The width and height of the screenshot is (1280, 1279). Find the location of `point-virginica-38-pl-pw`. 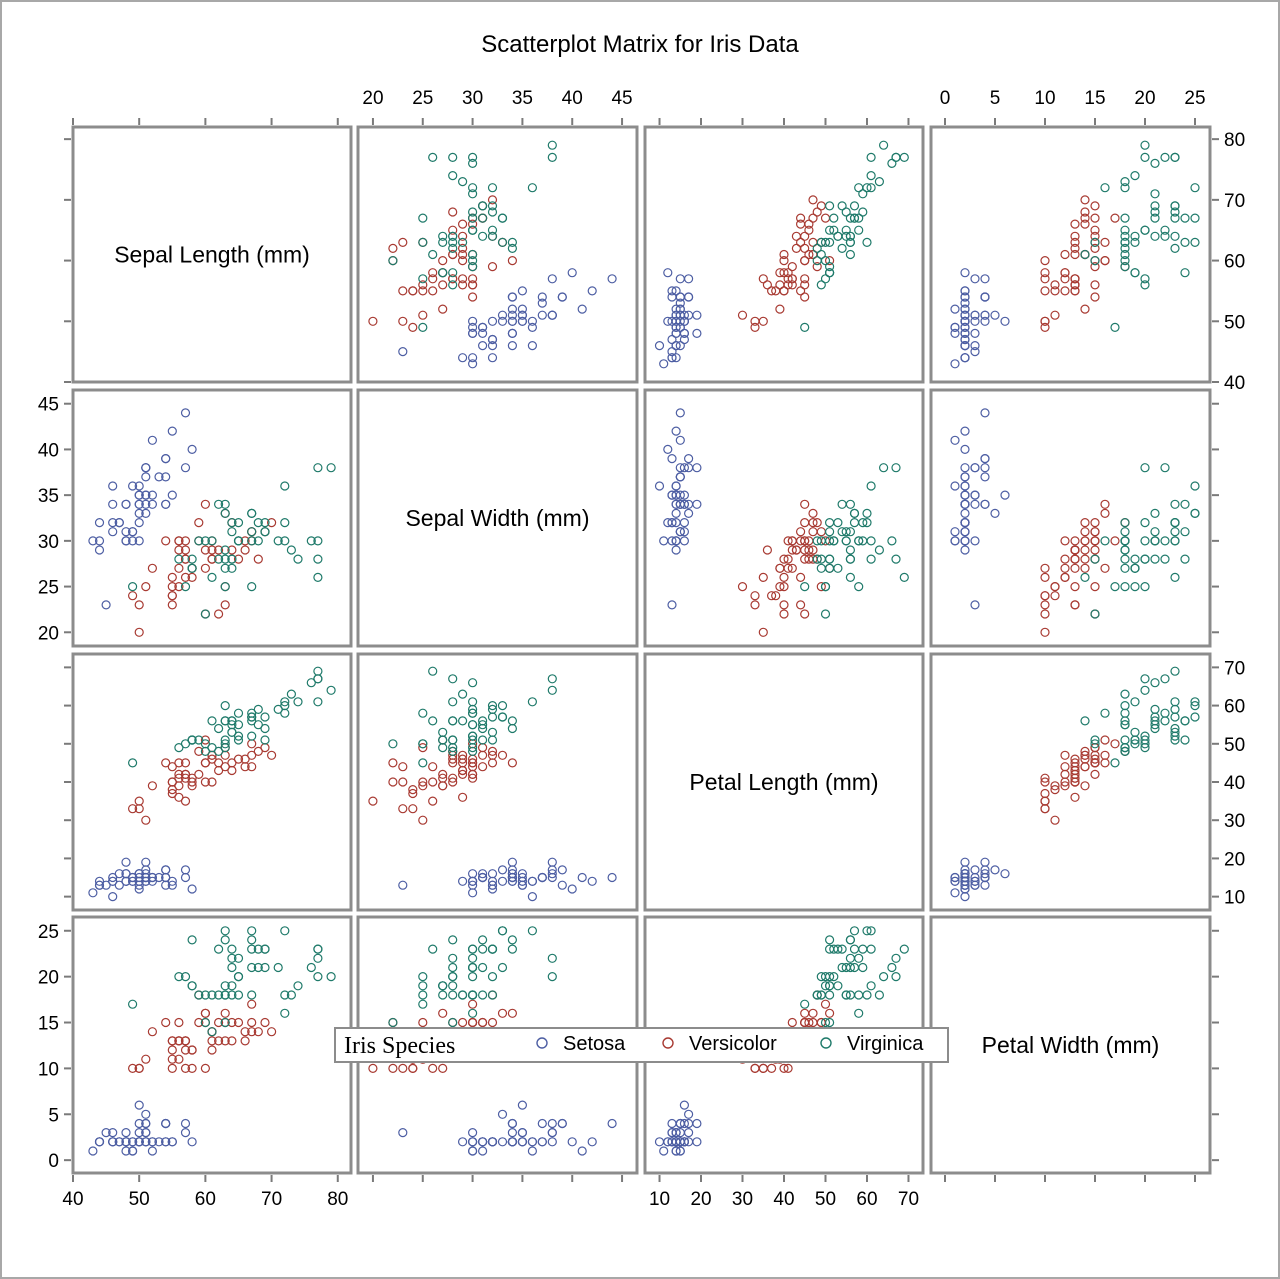

point-virginica-38-pl-pw is located at coordinates (1125, 751).